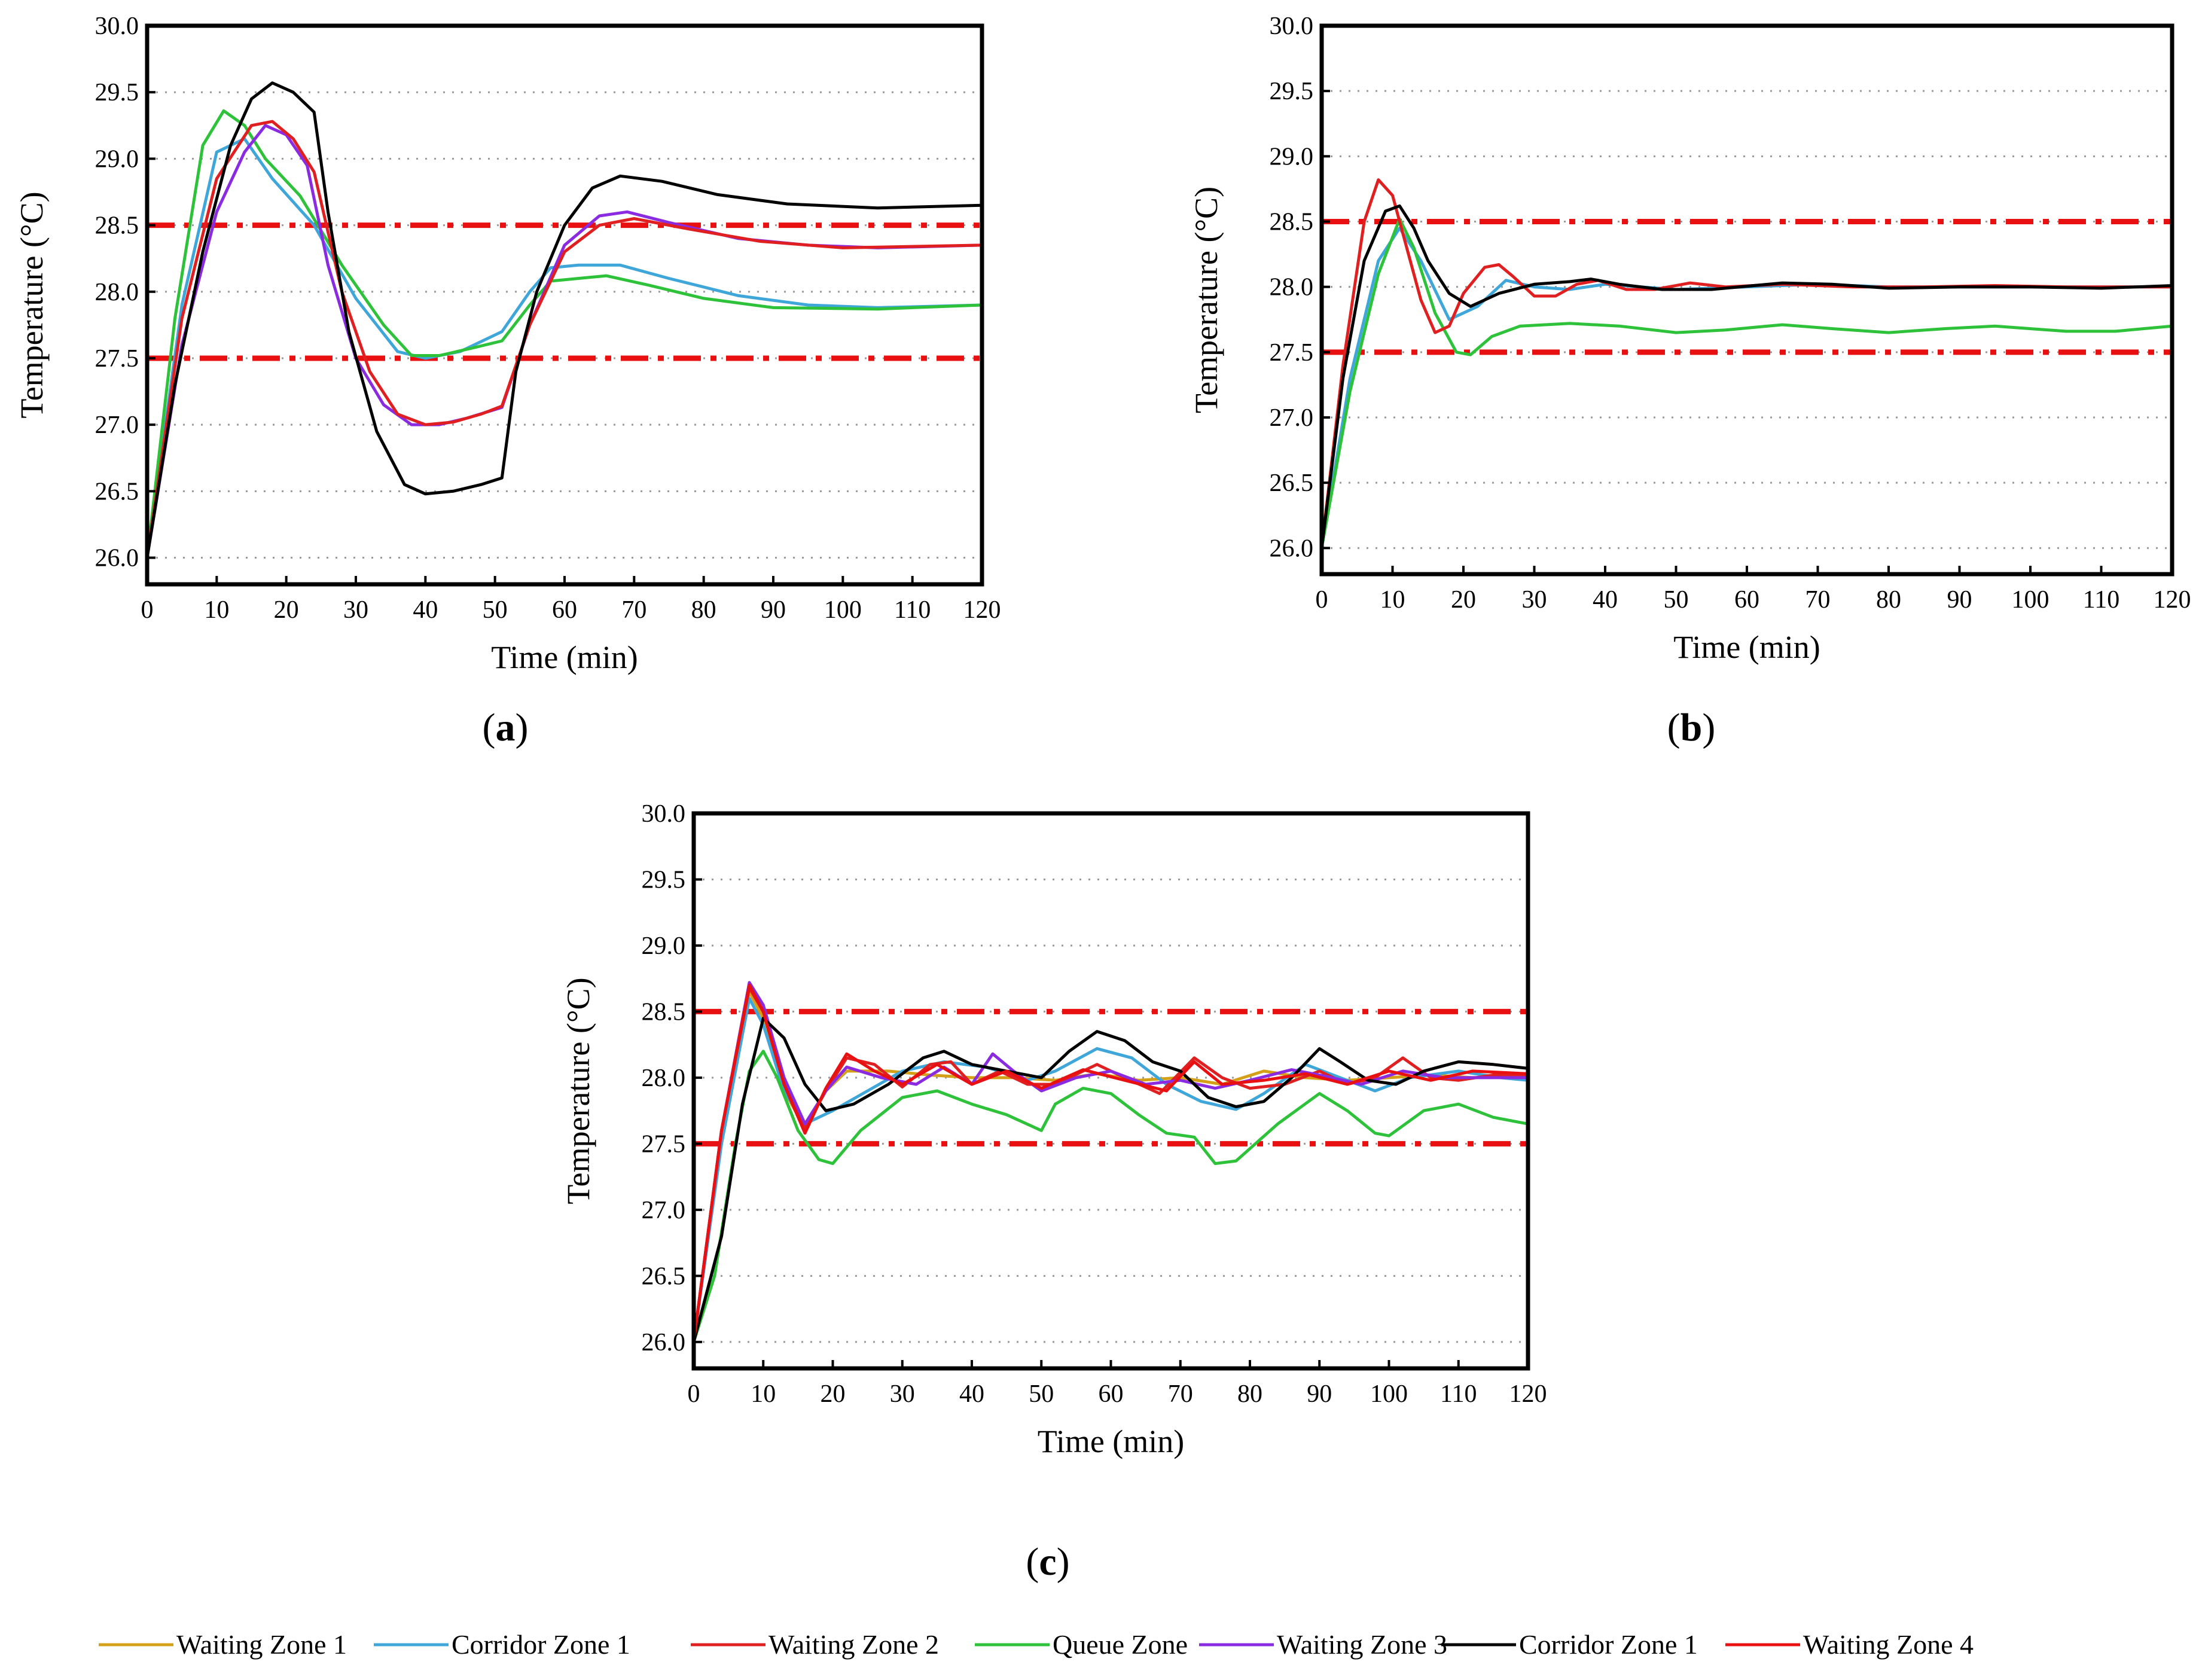 Image resolution: width=2202 pixels, height=1680 pixels. What do you see at coordinates (853, 1644) in the screenshot?
I see `legend-label: Waiting Zone 2` at bounding box center [853, 1644].